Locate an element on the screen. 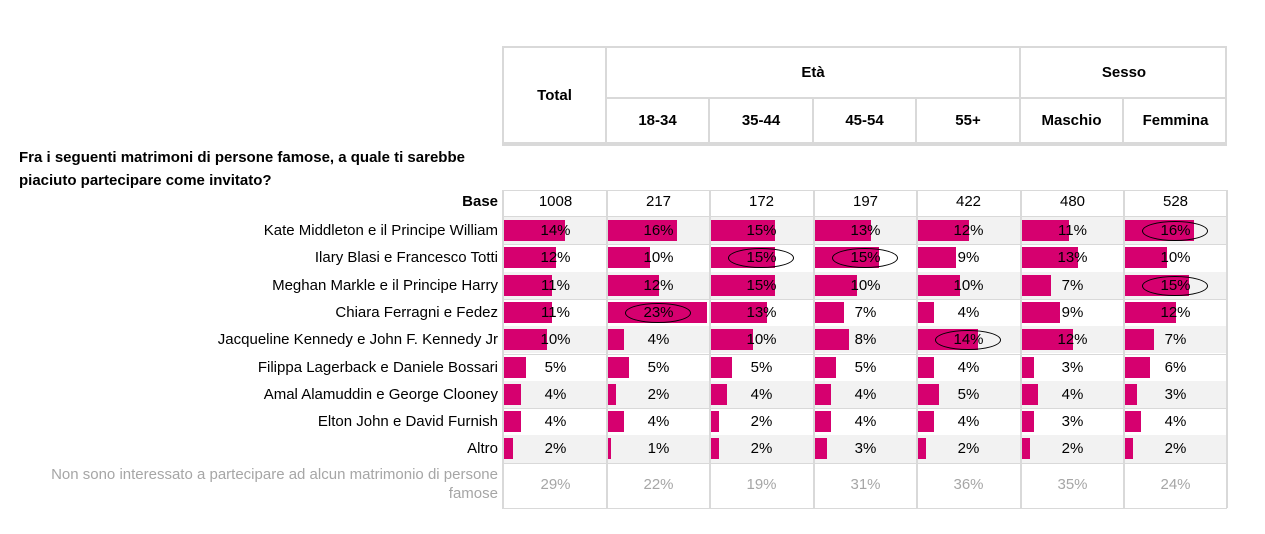  header-col-55plus: 55+ is located at coordinates (969, 121).